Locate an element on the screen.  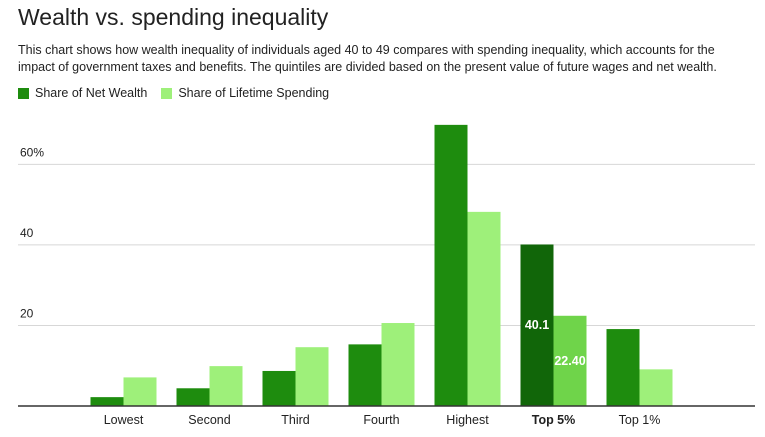
data-label-wealth: 40.1 is located at coordinates (537, 325).